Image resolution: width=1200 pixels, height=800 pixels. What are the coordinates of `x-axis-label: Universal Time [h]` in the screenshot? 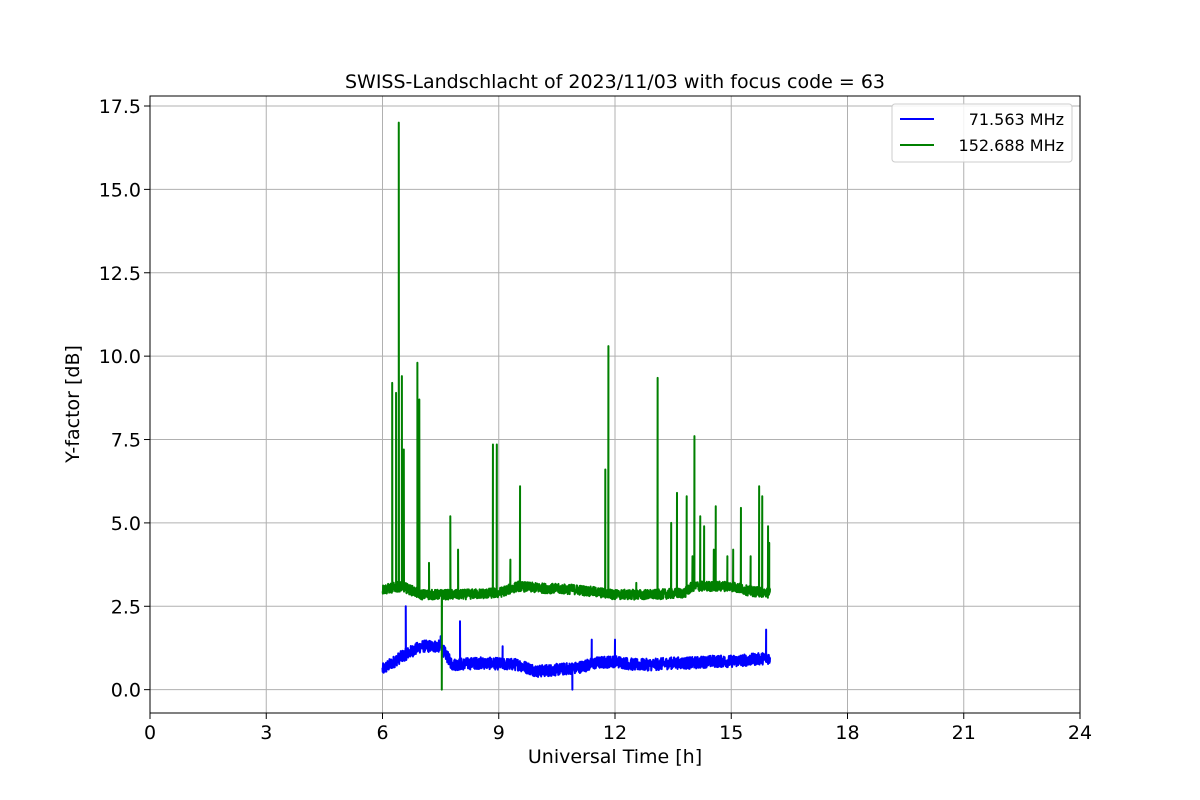 It's located at (615, 757).